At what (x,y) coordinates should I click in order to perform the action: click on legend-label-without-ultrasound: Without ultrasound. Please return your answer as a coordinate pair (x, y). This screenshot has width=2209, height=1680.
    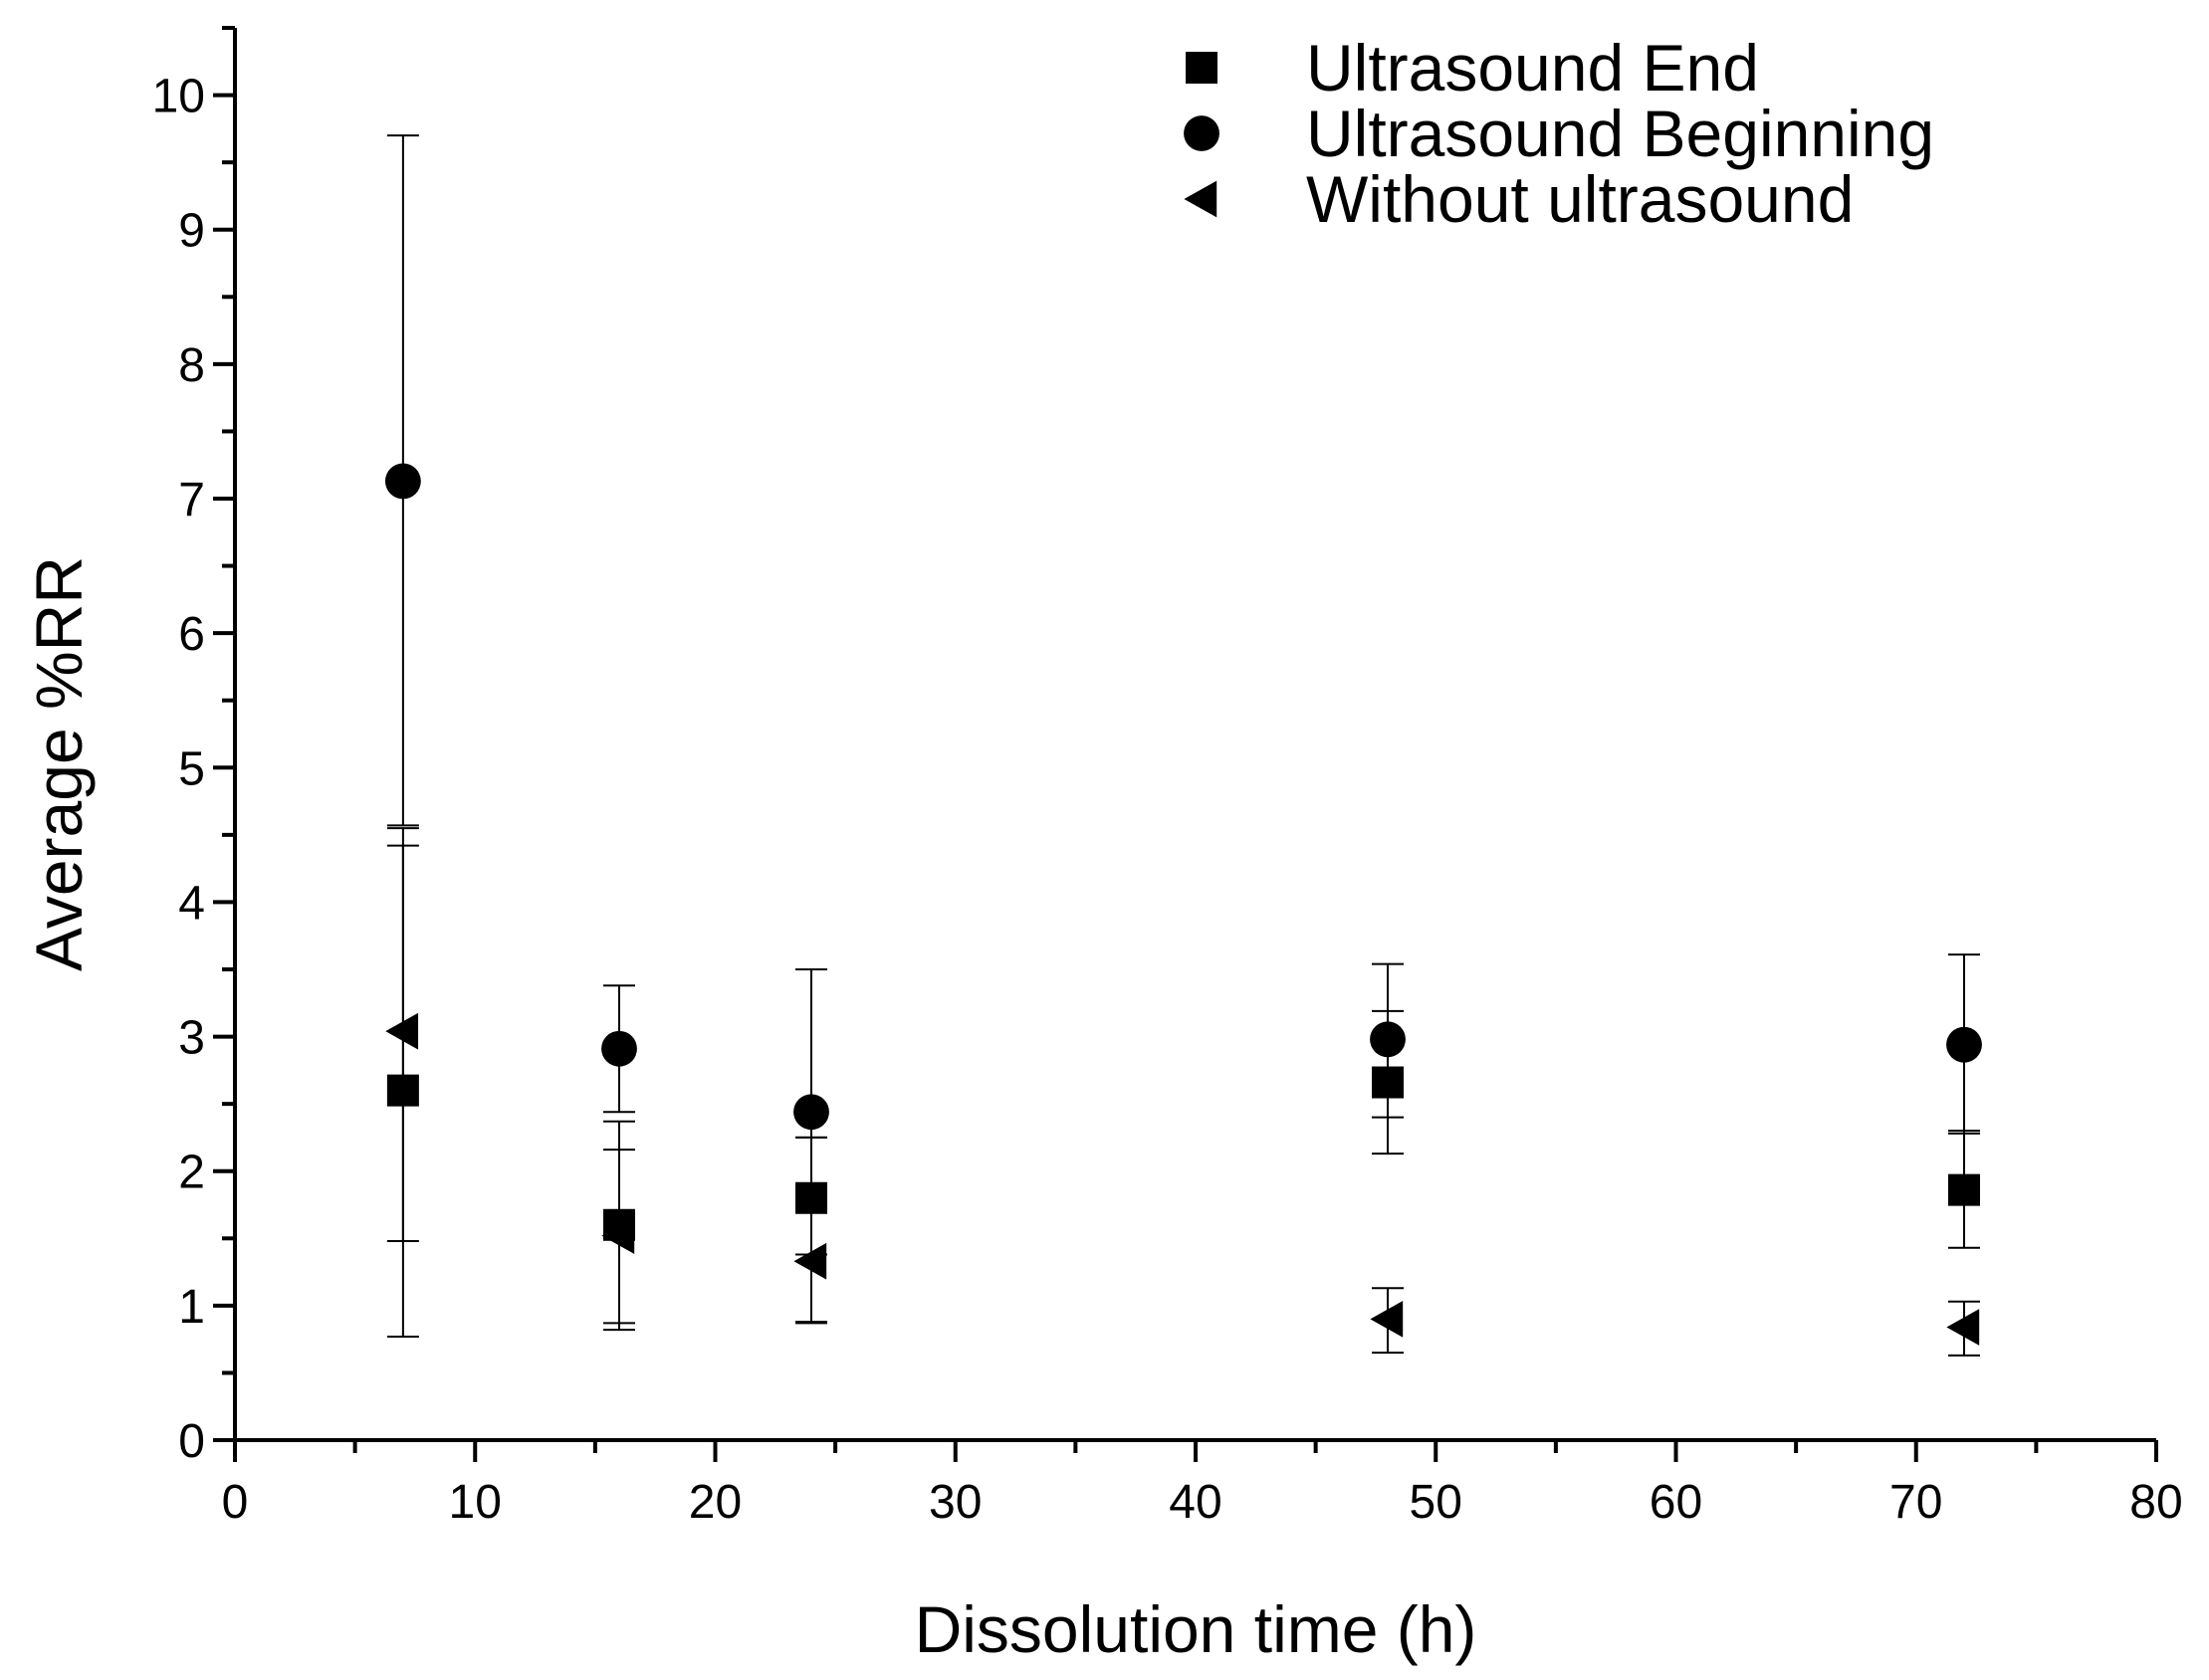
    Looking at the image, I should click on (1580, 199).